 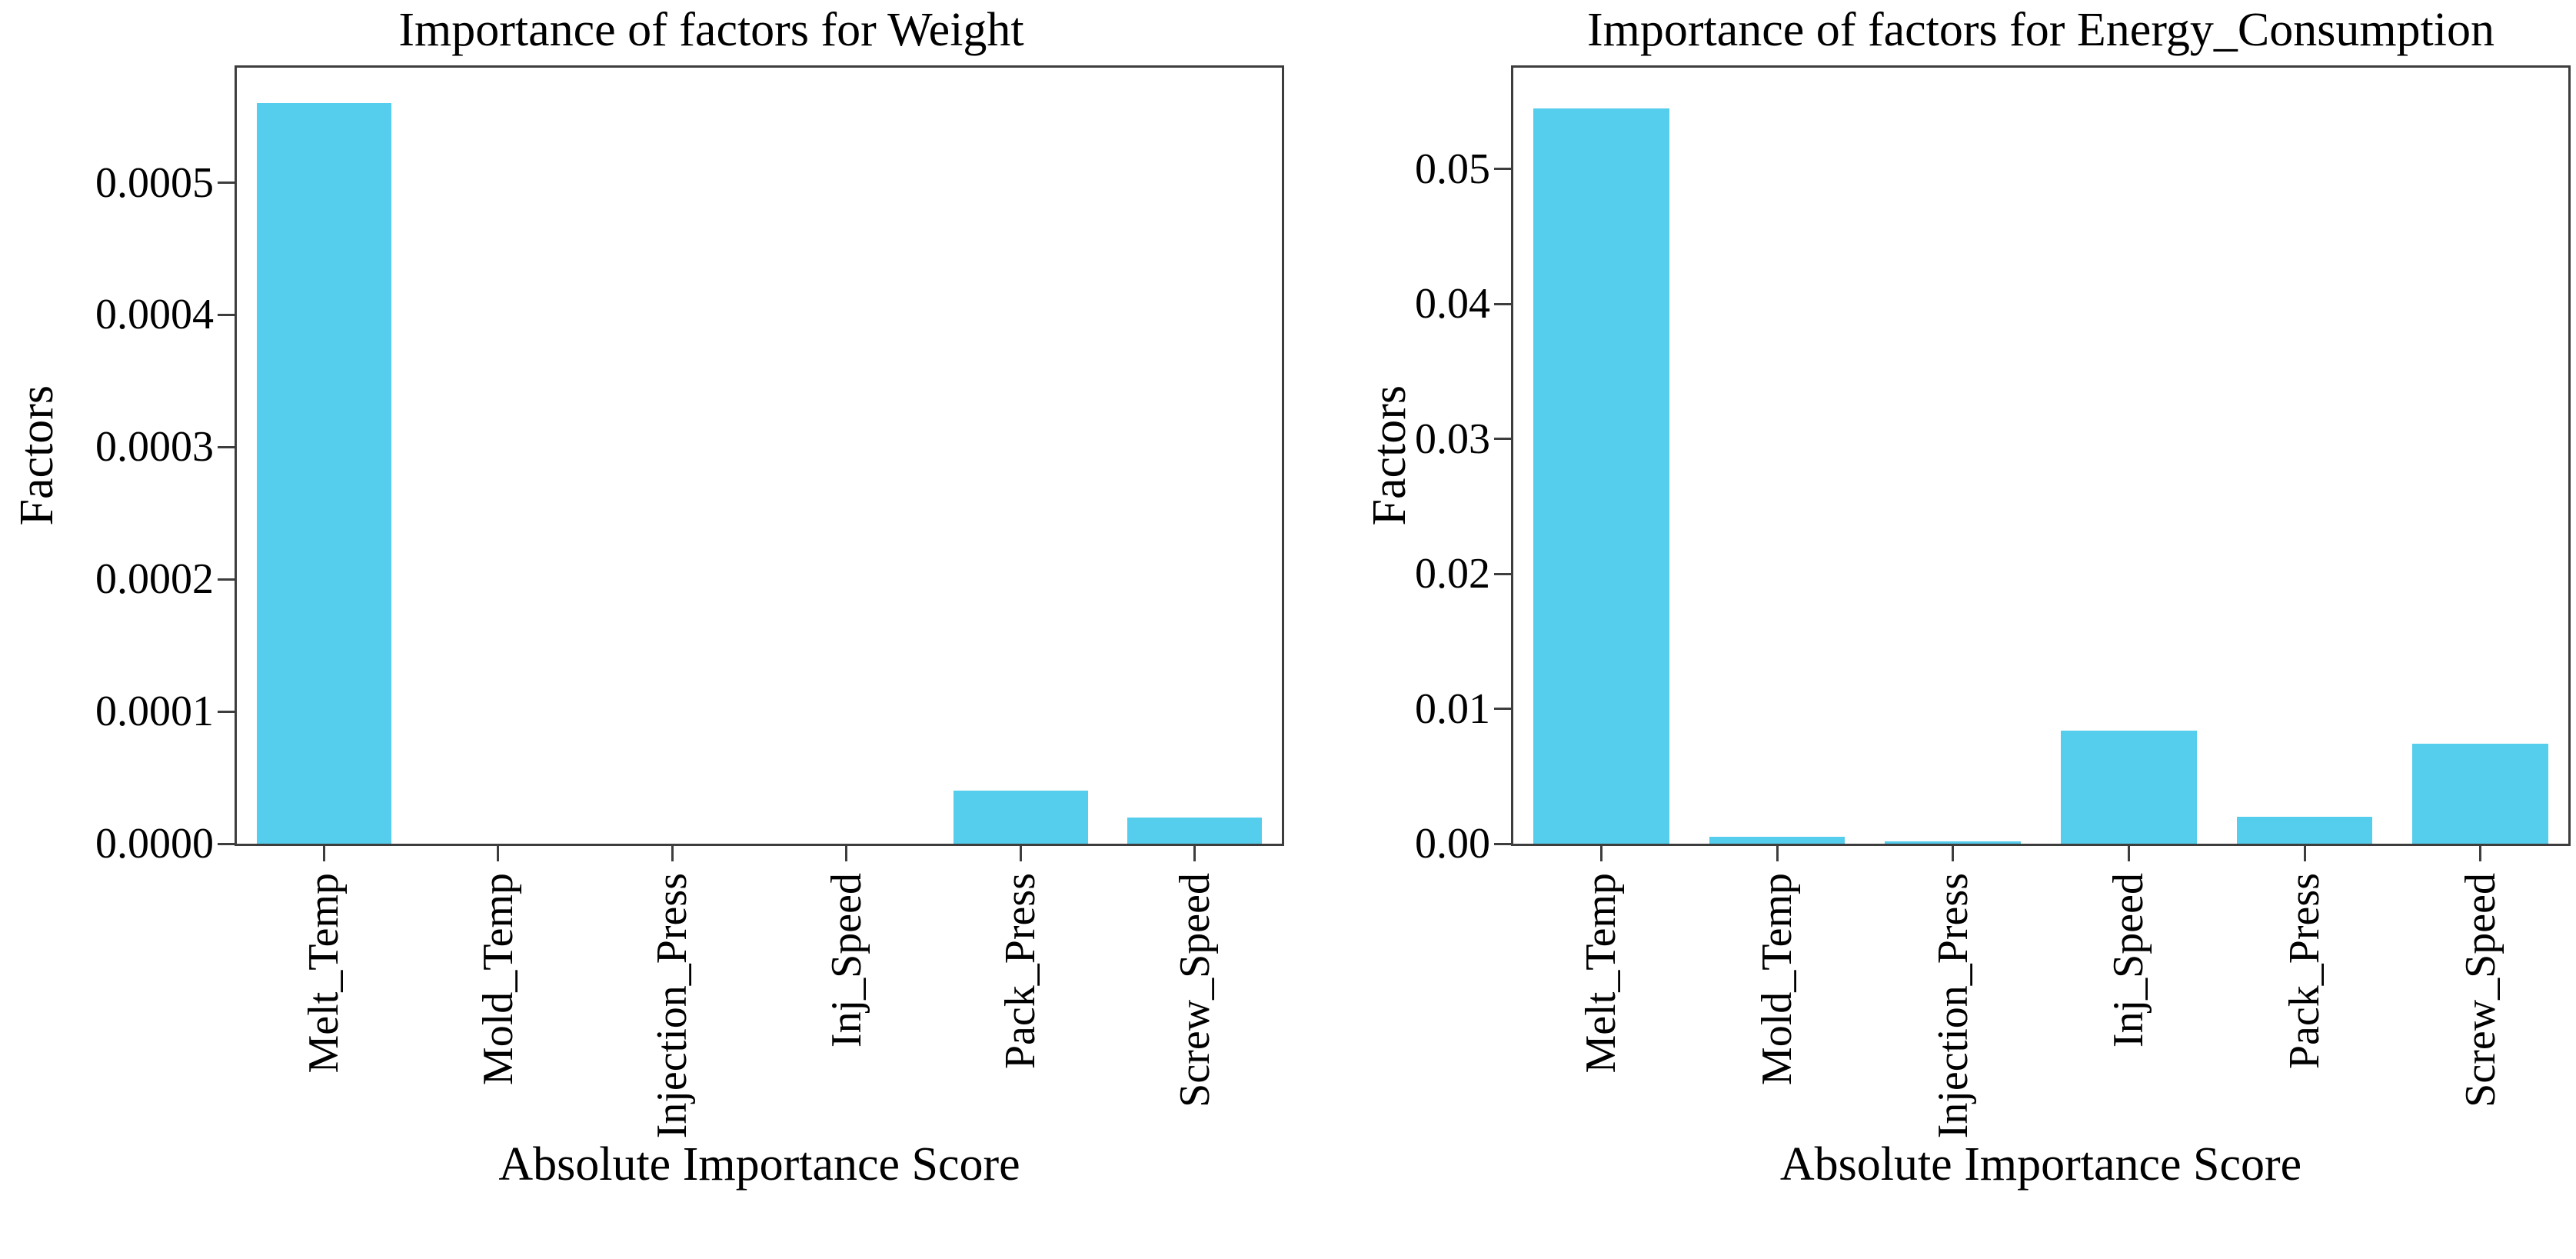 What do you see at coordinates (154, 447) in the screenshot?
I see `y-tick-label: 0.0003` at bounding box center [154, 447].